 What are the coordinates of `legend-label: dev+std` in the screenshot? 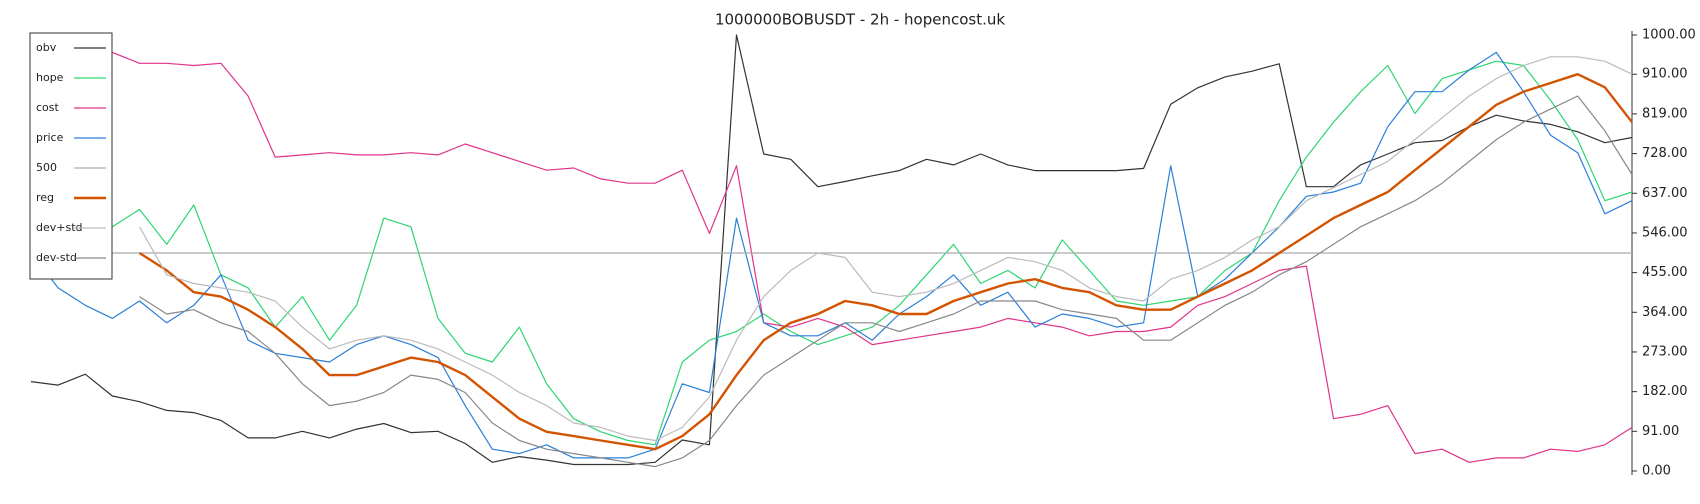 It's located at (59, 227).